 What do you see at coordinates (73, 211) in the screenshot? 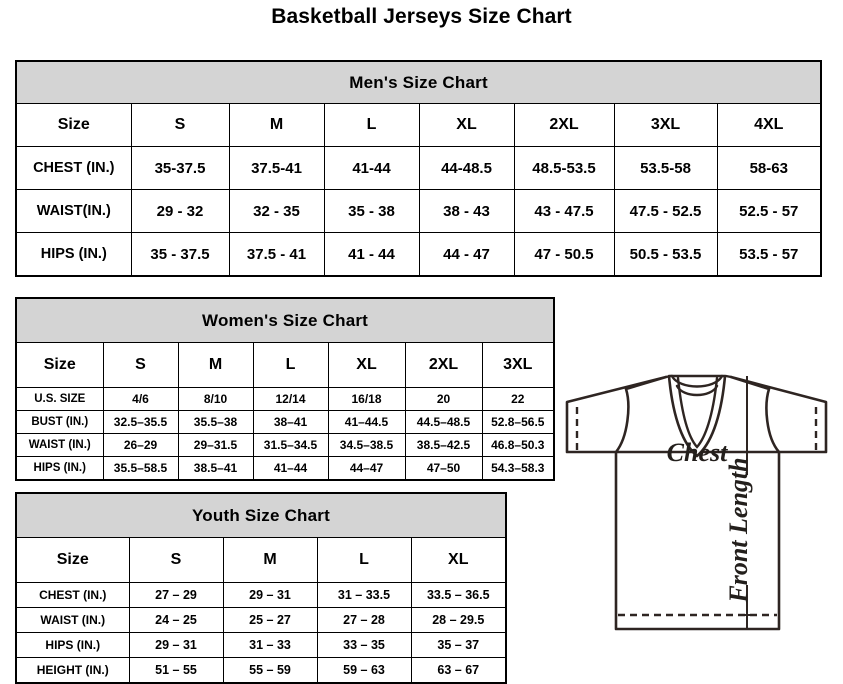
I see `mens-row-label-waist: WAIST(IN.)` at bounding box center [73, 211].